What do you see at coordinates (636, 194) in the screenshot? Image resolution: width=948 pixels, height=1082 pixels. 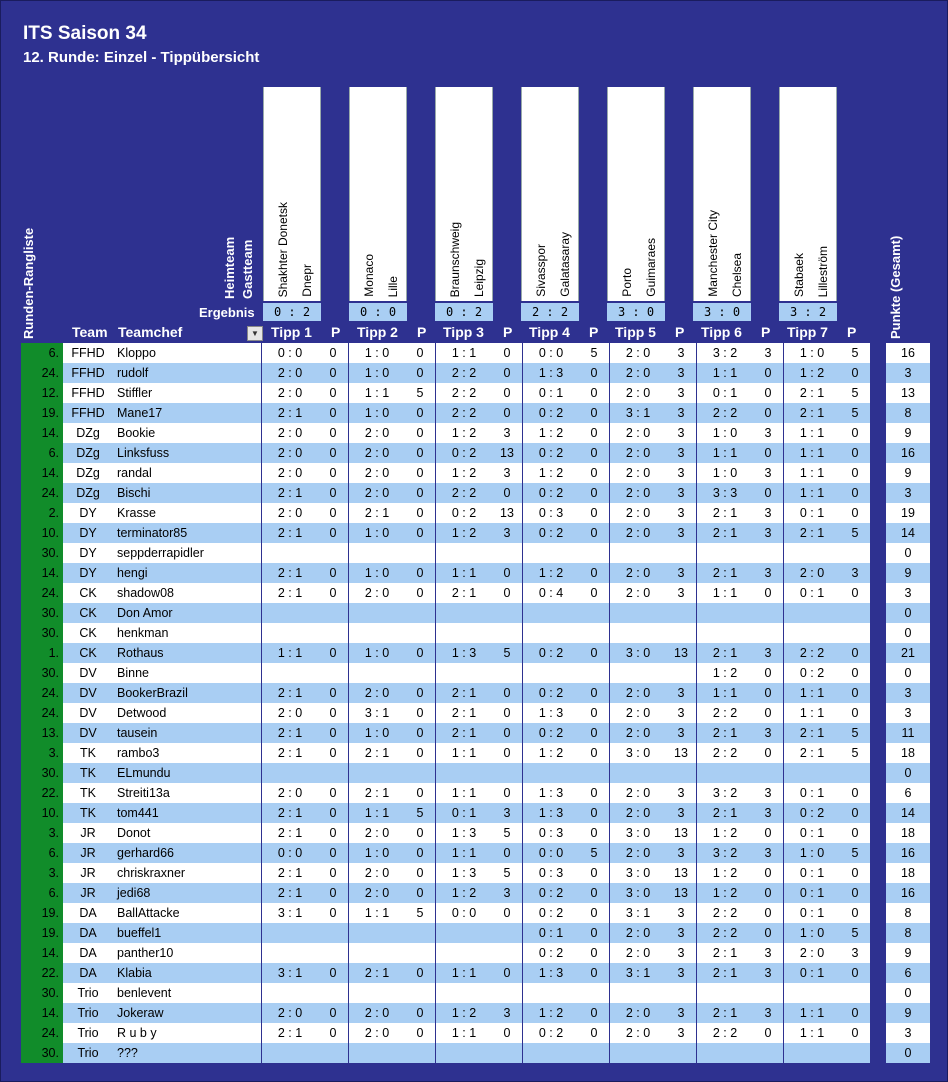 I see `match-header-5: Porto Guimaraes` at bounding box center [636, 194].